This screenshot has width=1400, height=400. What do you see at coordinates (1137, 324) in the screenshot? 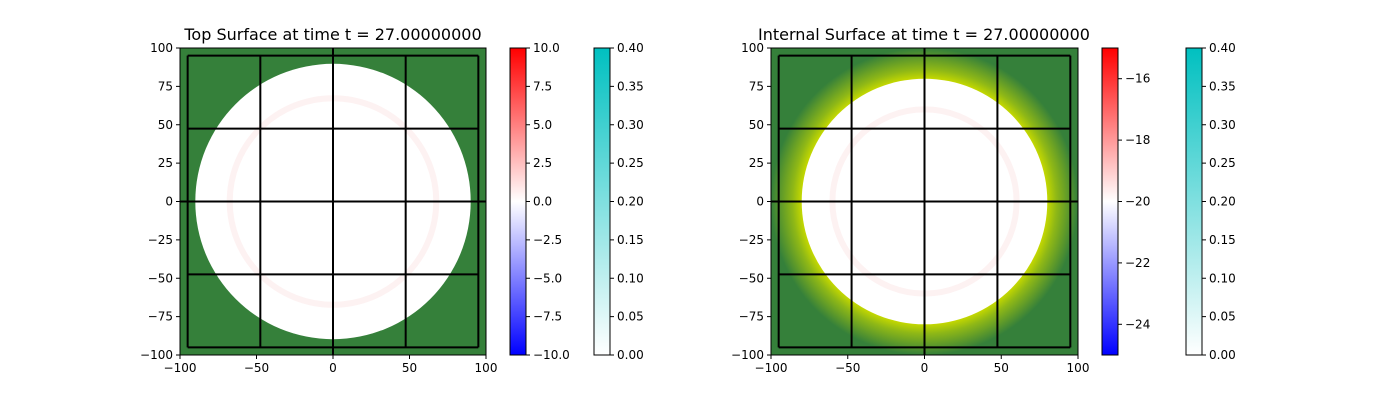
I see `colorbar-tick-label: −24` at bounding box center [1137, 324].